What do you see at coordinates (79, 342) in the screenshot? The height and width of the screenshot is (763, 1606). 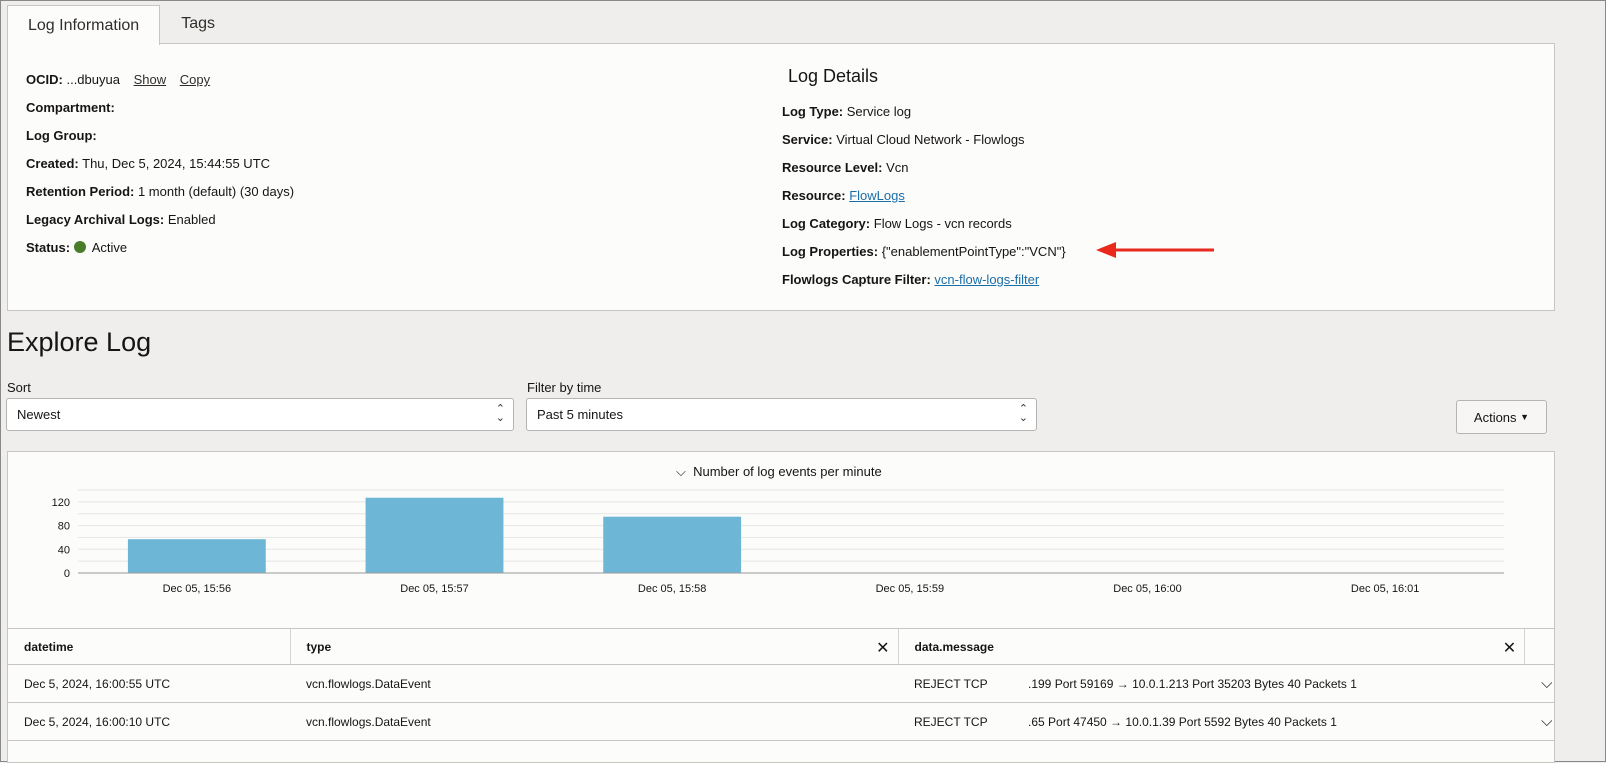 I see `explore-log-title: Explore Log` at bounding box center [79, 342].